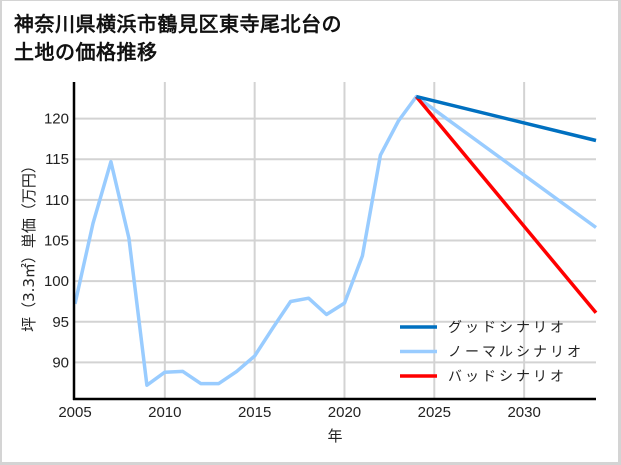  Describe the element at coordinates (29, 245) in the screenshot. I see `y-axis-label: 坪（3.3㎡）単価（万円）` at that location.